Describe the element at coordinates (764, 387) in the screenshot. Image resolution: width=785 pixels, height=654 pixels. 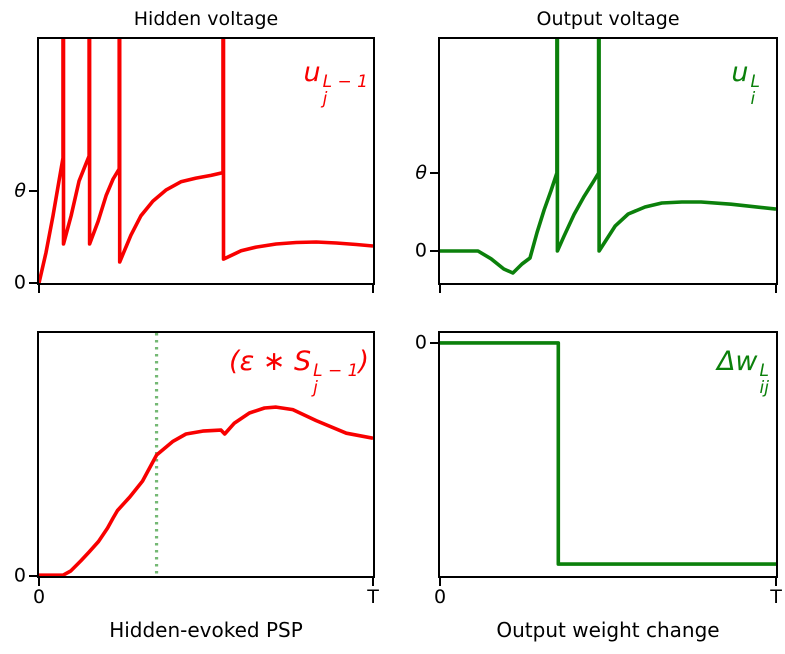
I see `label-subscript: ij` at that location.